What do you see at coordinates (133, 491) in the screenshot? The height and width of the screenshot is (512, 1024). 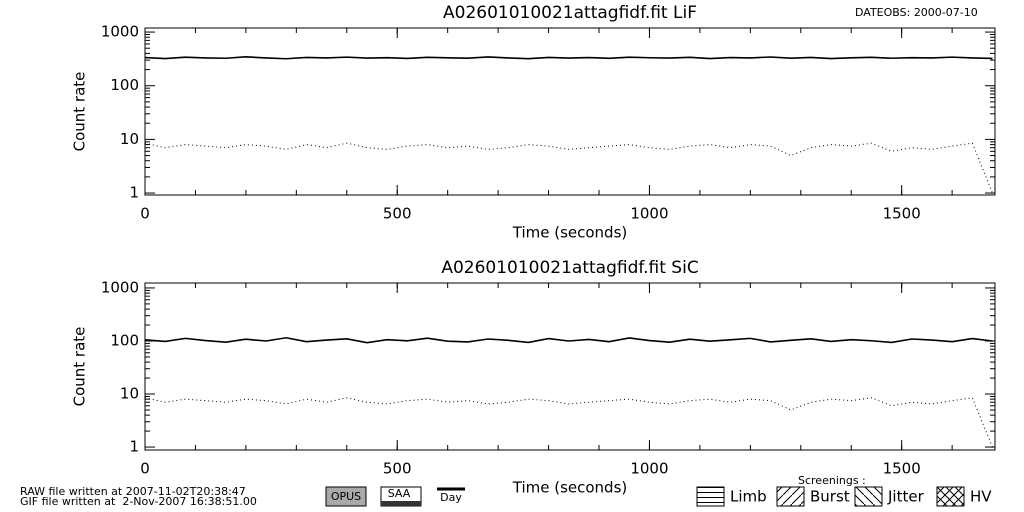 I see `raw-note: RAW file written at 2007-11-02T20:38:47` at bounding box center [133, 491].